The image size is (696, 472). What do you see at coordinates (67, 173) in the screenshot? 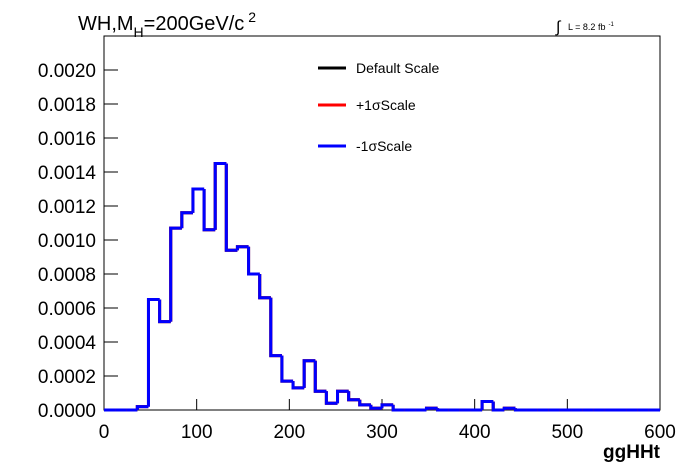
I see `y-tick-label: 0.0014` at bounding box center [67, 173].